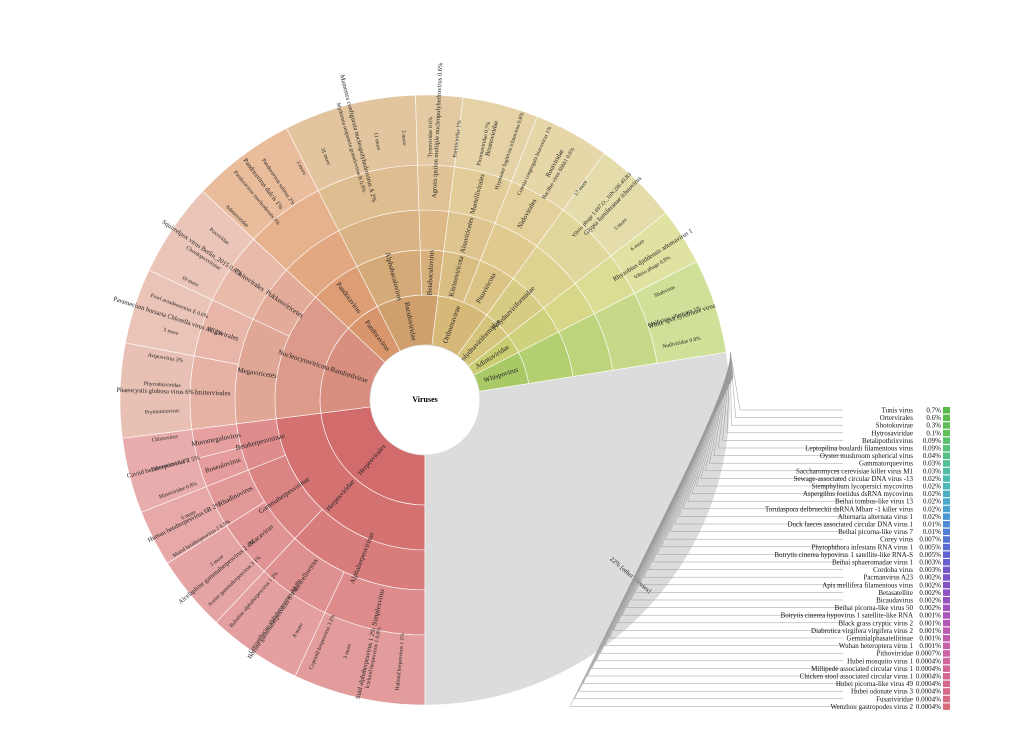  What do you see at coordinates (898, 411) in the screenshot?
I see `legend-item-name: Tunis virus` at bounding box center [898, 411].